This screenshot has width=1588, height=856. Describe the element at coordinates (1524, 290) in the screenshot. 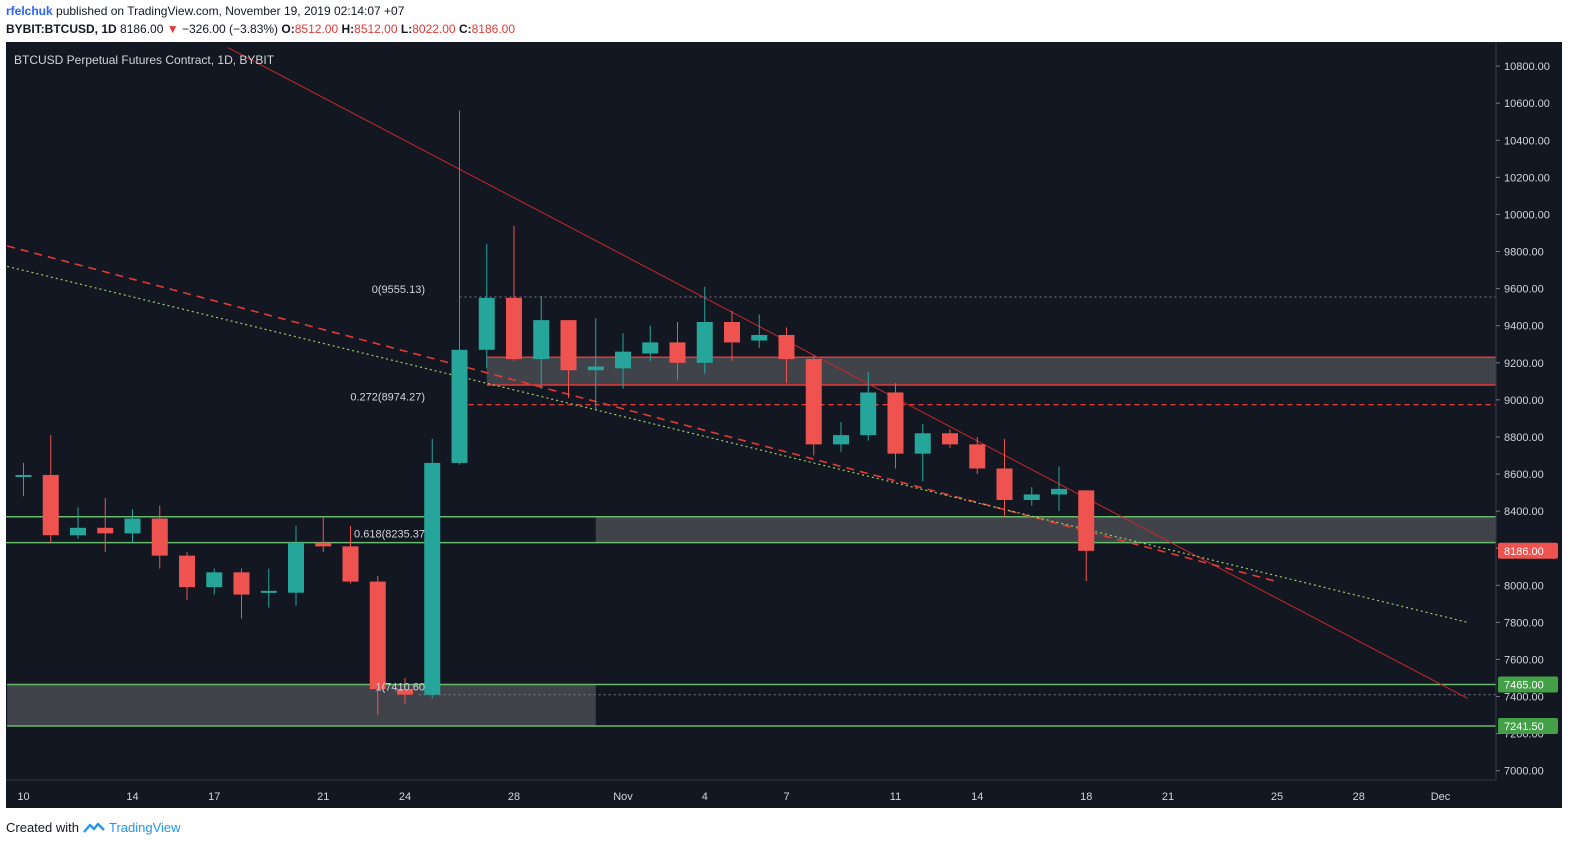

I see `y-tick-label-13: 9600.00` at that location.